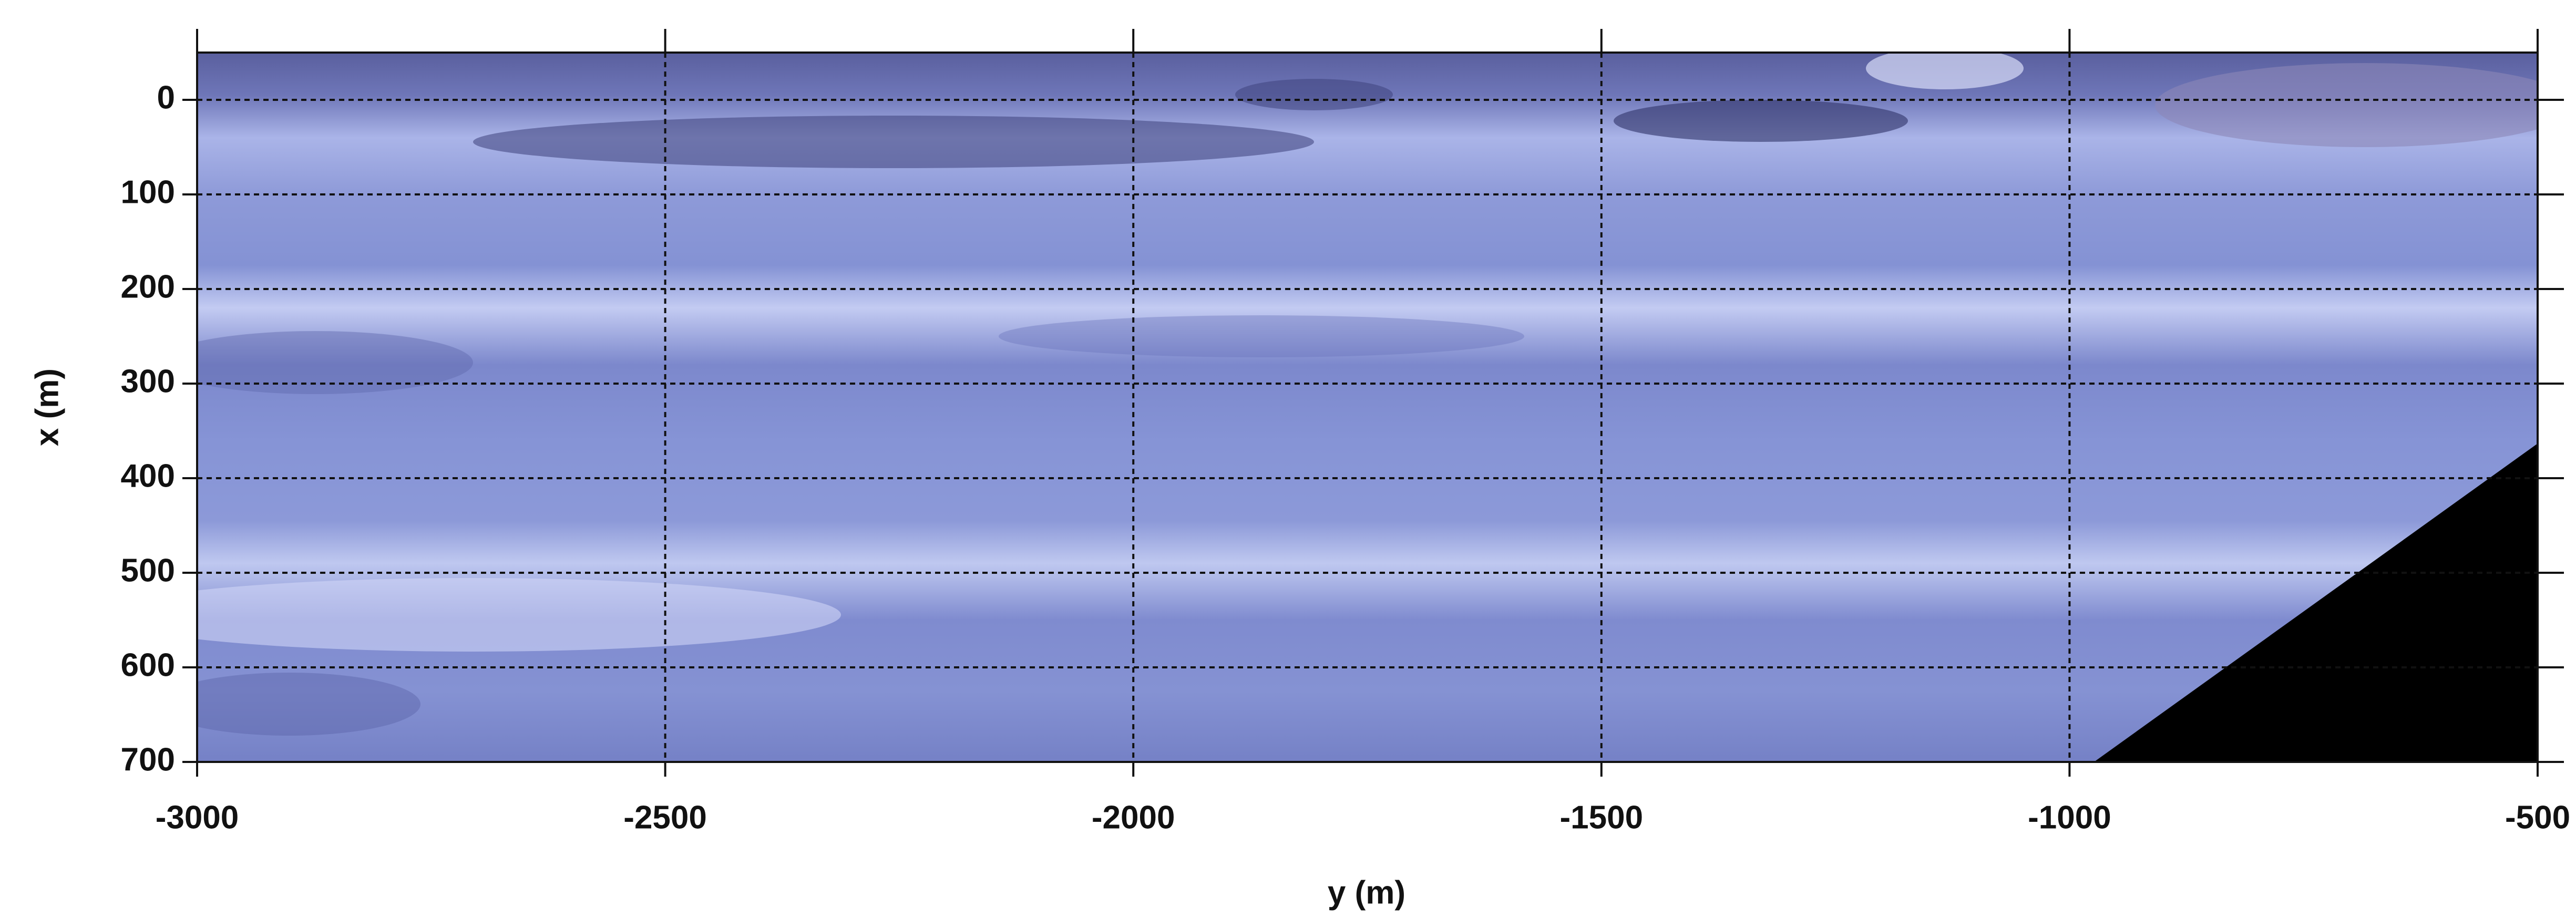 The image size is (2576, 918). Describe the element at coordinates (197, 817) in the screenshot. I see `x-tick-label: -3000` at that location.